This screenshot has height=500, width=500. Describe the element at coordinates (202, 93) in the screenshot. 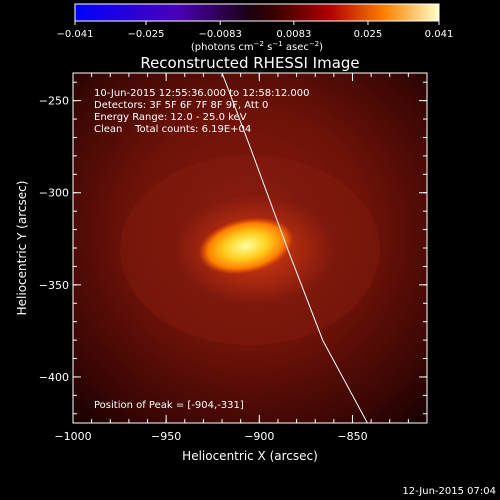

I see `annotation-time: 10-Jun-2015 12:55:36.000 to 12:58:12.000` at that location.